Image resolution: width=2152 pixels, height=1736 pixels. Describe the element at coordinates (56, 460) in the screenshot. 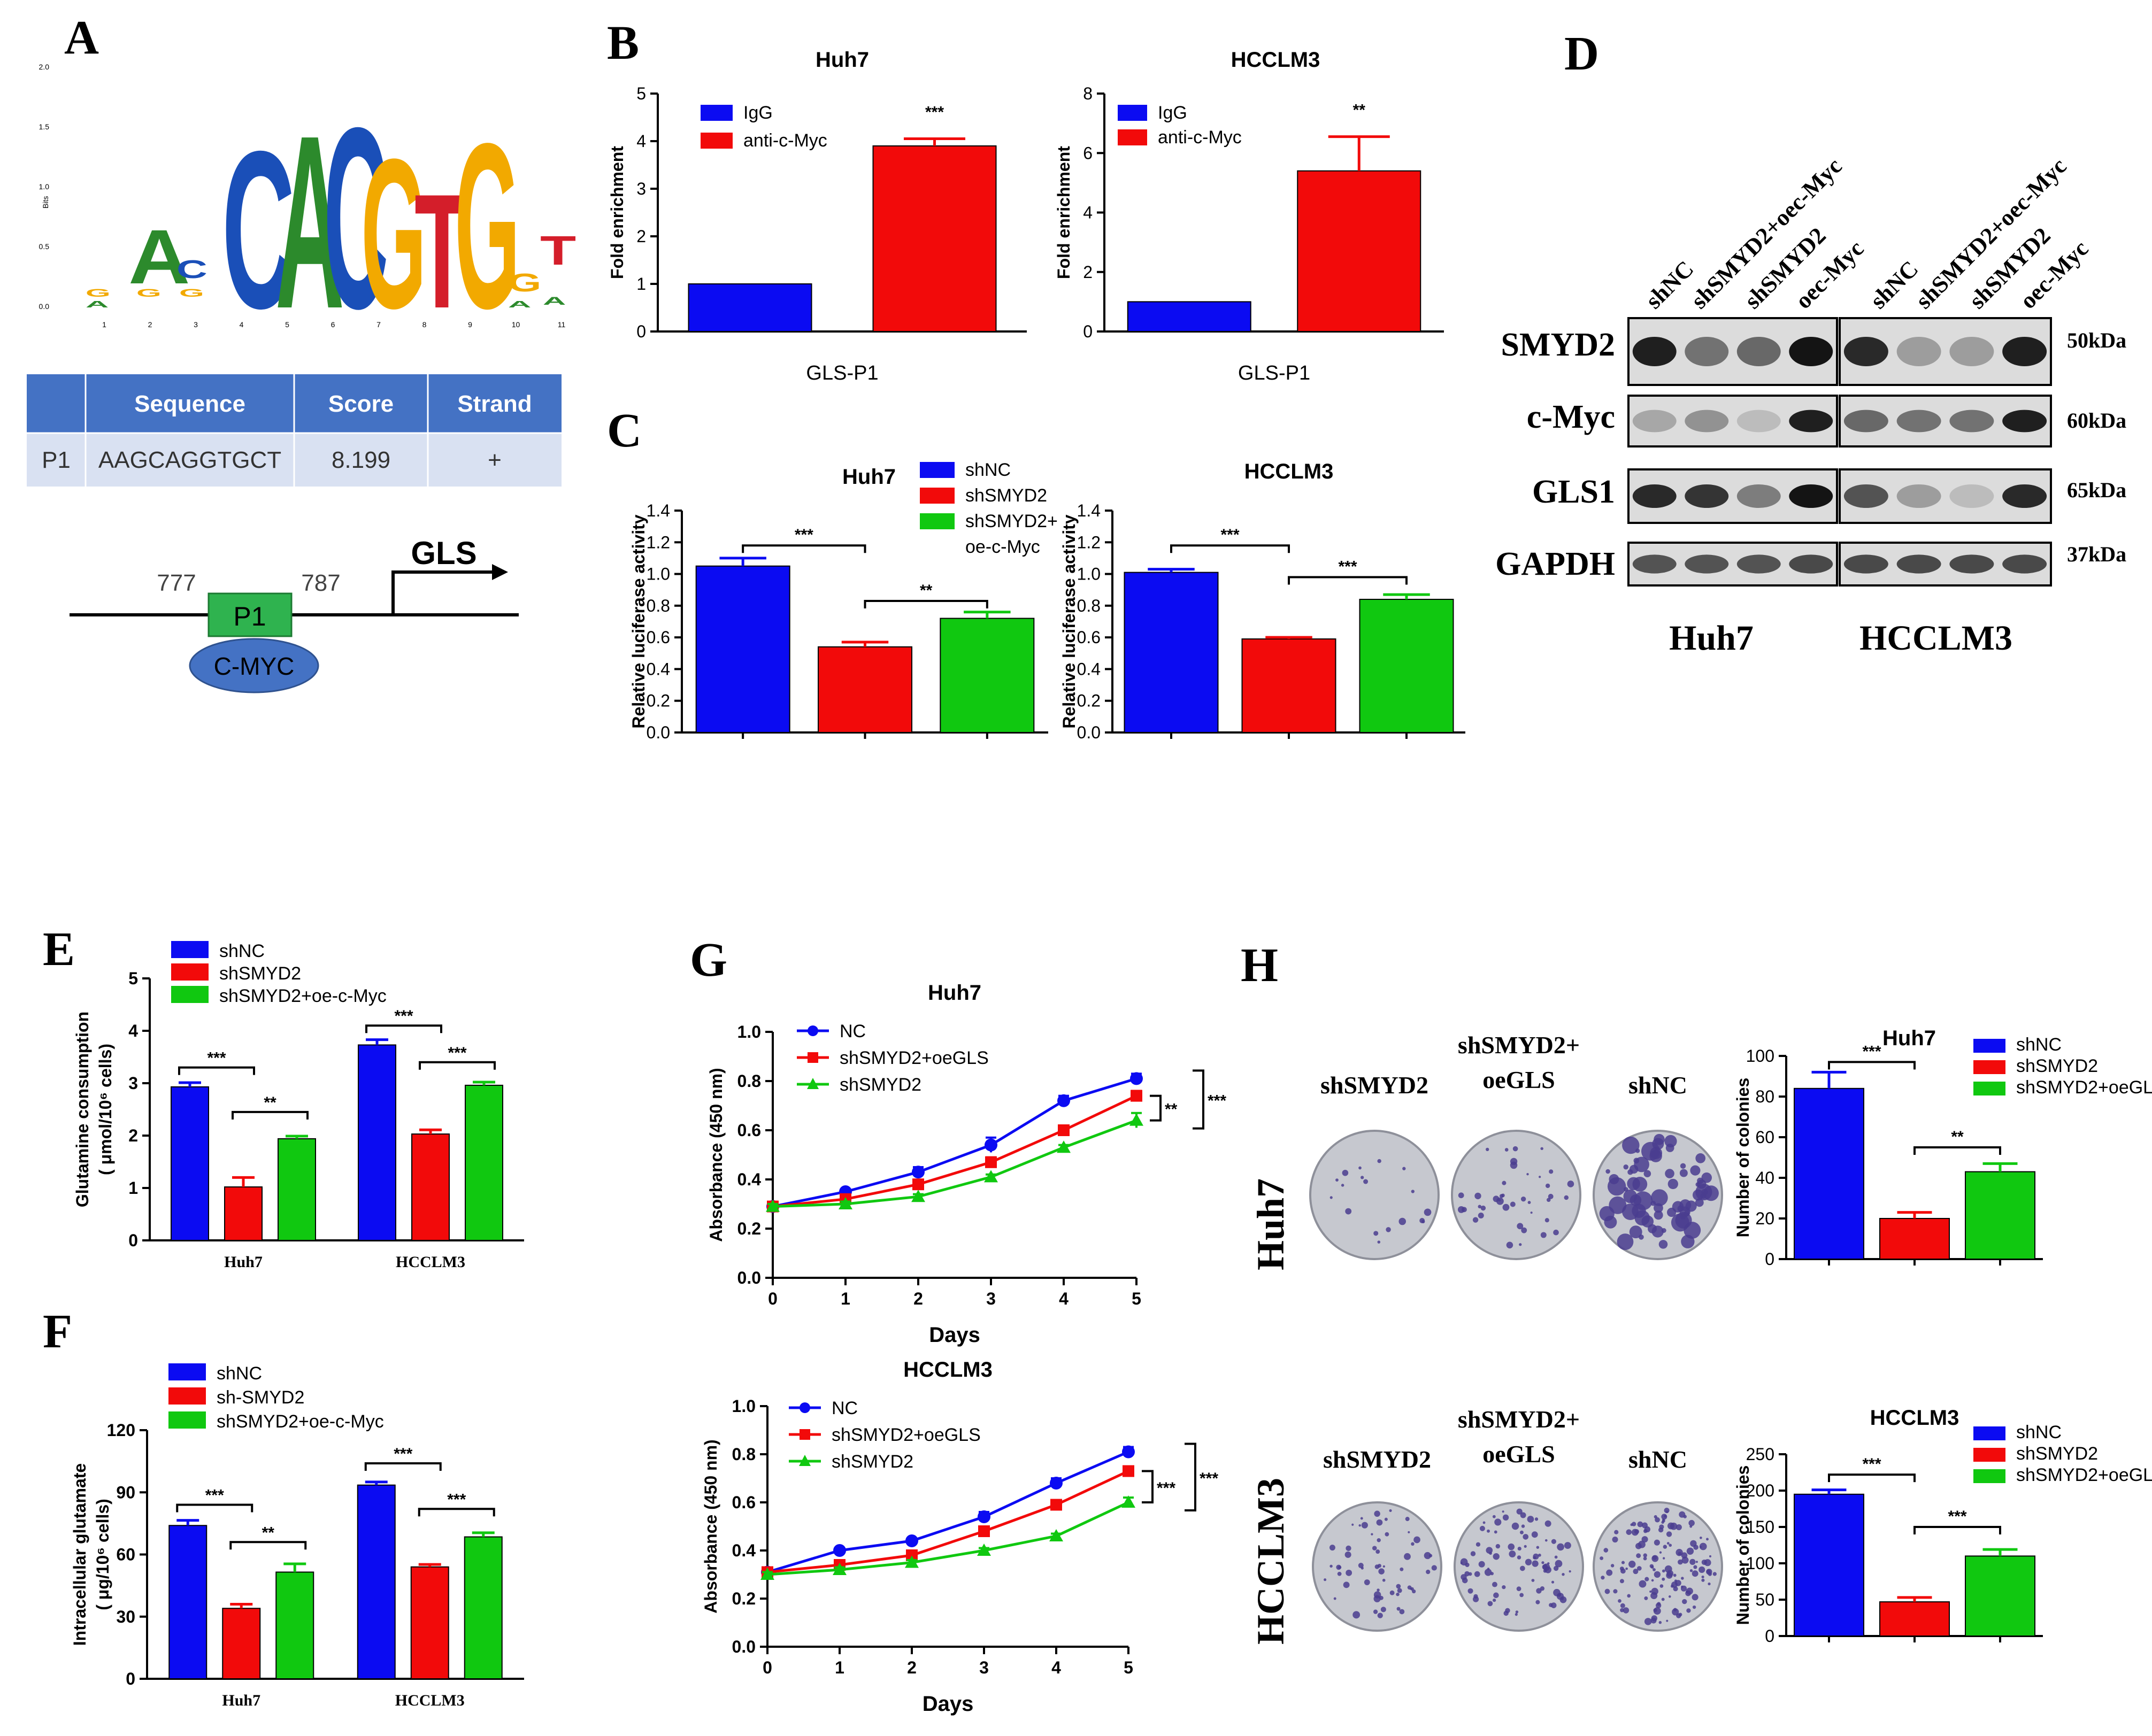

I see `table-cell-id: P1` at that location.